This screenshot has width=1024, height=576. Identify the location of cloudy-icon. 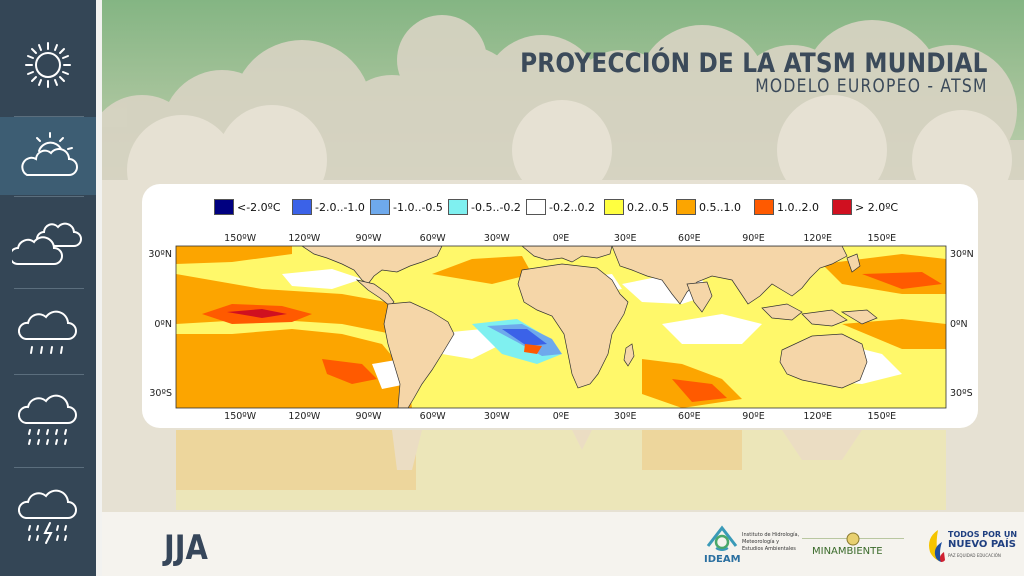
(47, 243).